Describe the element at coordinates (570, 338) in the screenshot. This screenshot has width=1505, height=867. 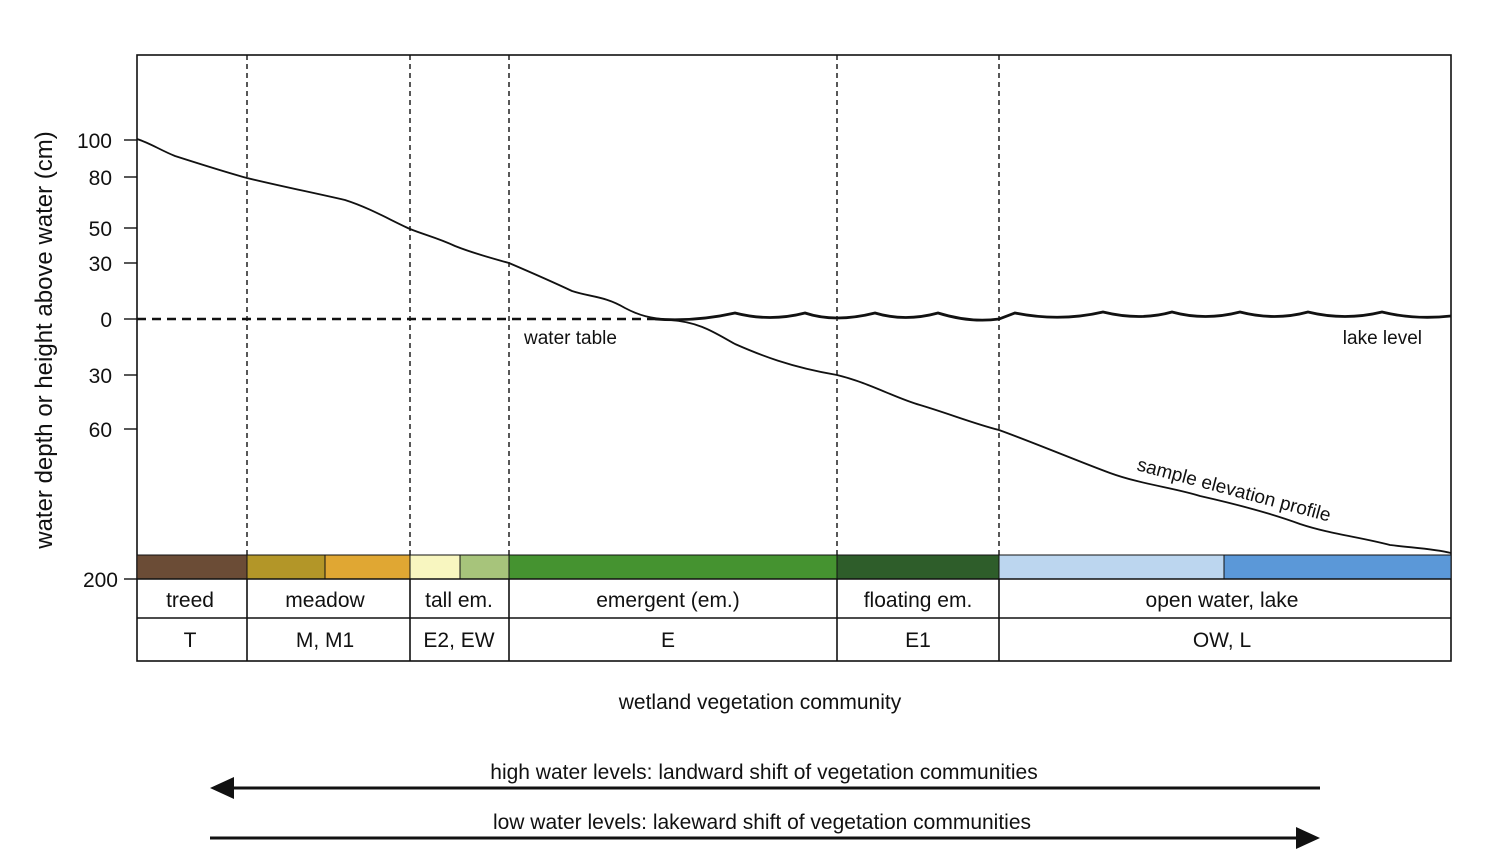
I see `water-table-label: water table` at that location.